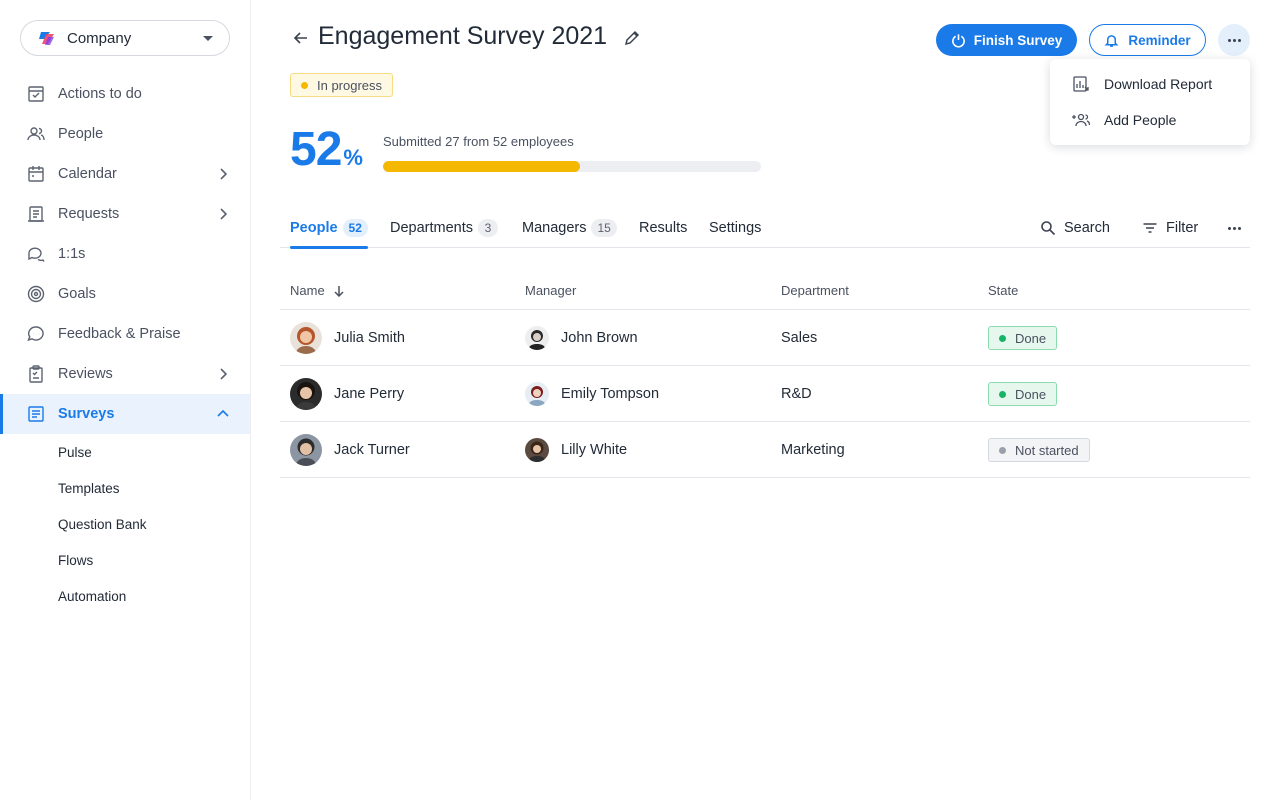 This screenshot has width=1280, height=800. I want to click on sidebar-item-calendar: Calendar, so click(125, 174).